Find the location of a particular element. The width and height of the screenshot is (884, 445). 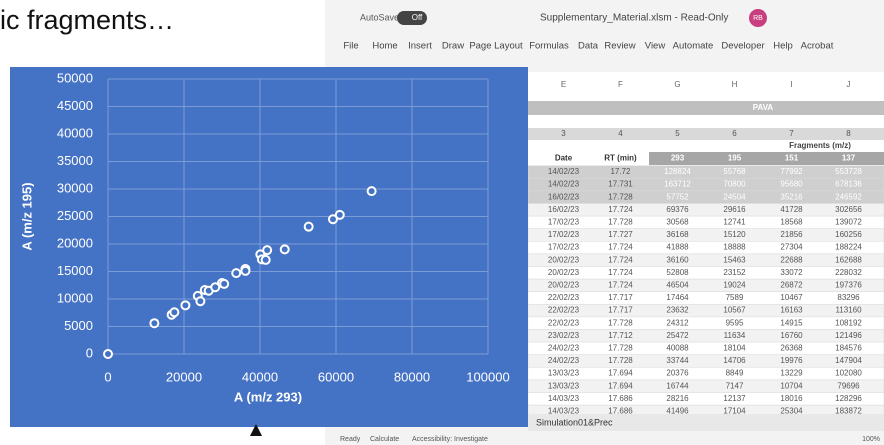

y-tick-label: 0 is located at coordinates (89, 352).